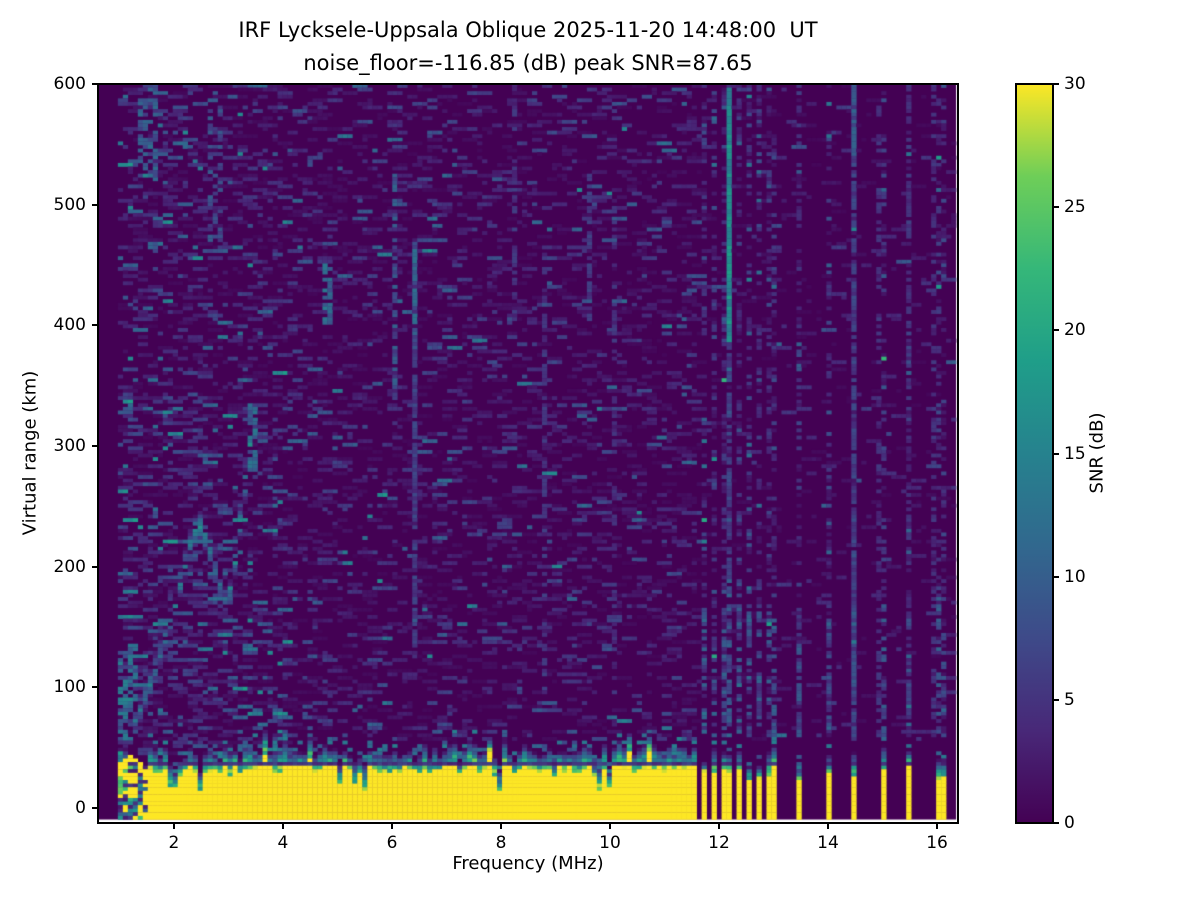 The width and height of the screenshot is (1200, 900). Describe the element at coordinates (1075, 207) in the screenshot. I see `colorbar-tick-label: 25` at that location.